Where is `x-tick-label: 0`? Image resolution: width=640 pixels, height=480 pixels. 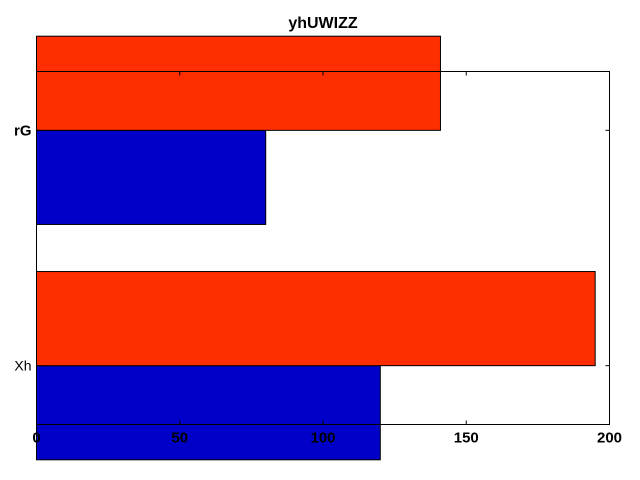 x-tick-label: 0 is located at coordinates (36, 438).